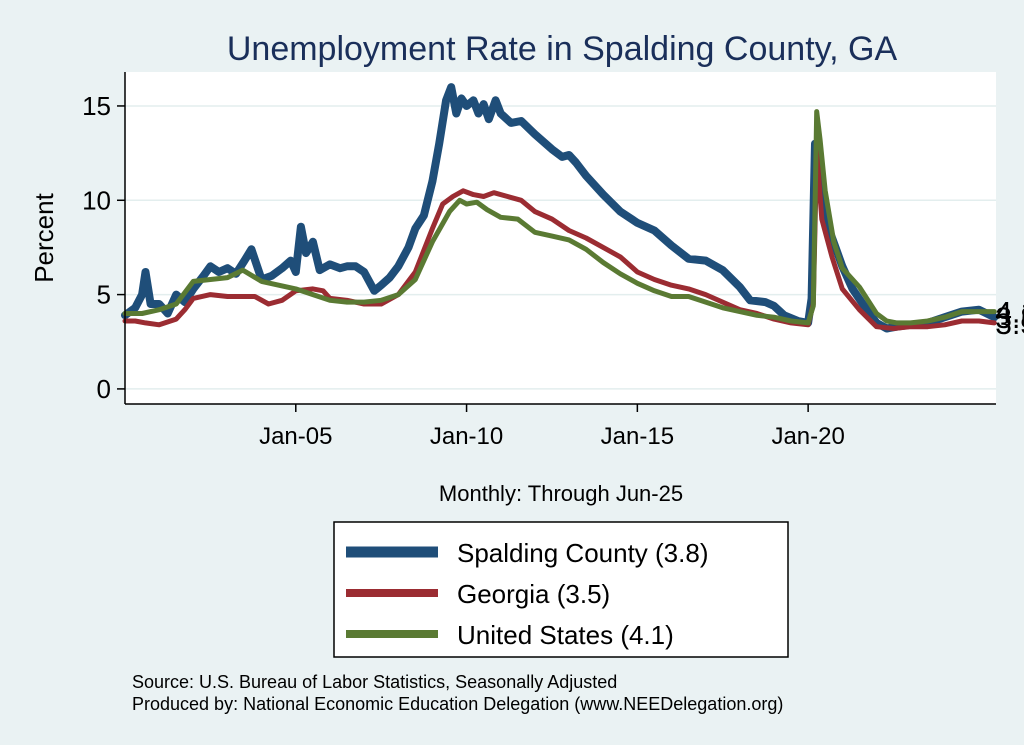 Image resolution: width=1024 pixels, height=745 pixels. What do you see at coordinates (637, 436) in the screenshot?
I see `x-tick-label: Jan-15` at bounding box center [637, 436].